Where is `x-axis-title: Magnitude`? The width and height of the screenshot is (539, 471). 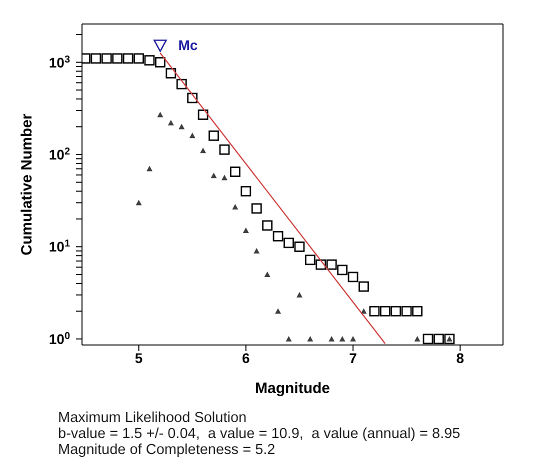
x-axis-title: Magnitude is located at coordinates (292, 388).